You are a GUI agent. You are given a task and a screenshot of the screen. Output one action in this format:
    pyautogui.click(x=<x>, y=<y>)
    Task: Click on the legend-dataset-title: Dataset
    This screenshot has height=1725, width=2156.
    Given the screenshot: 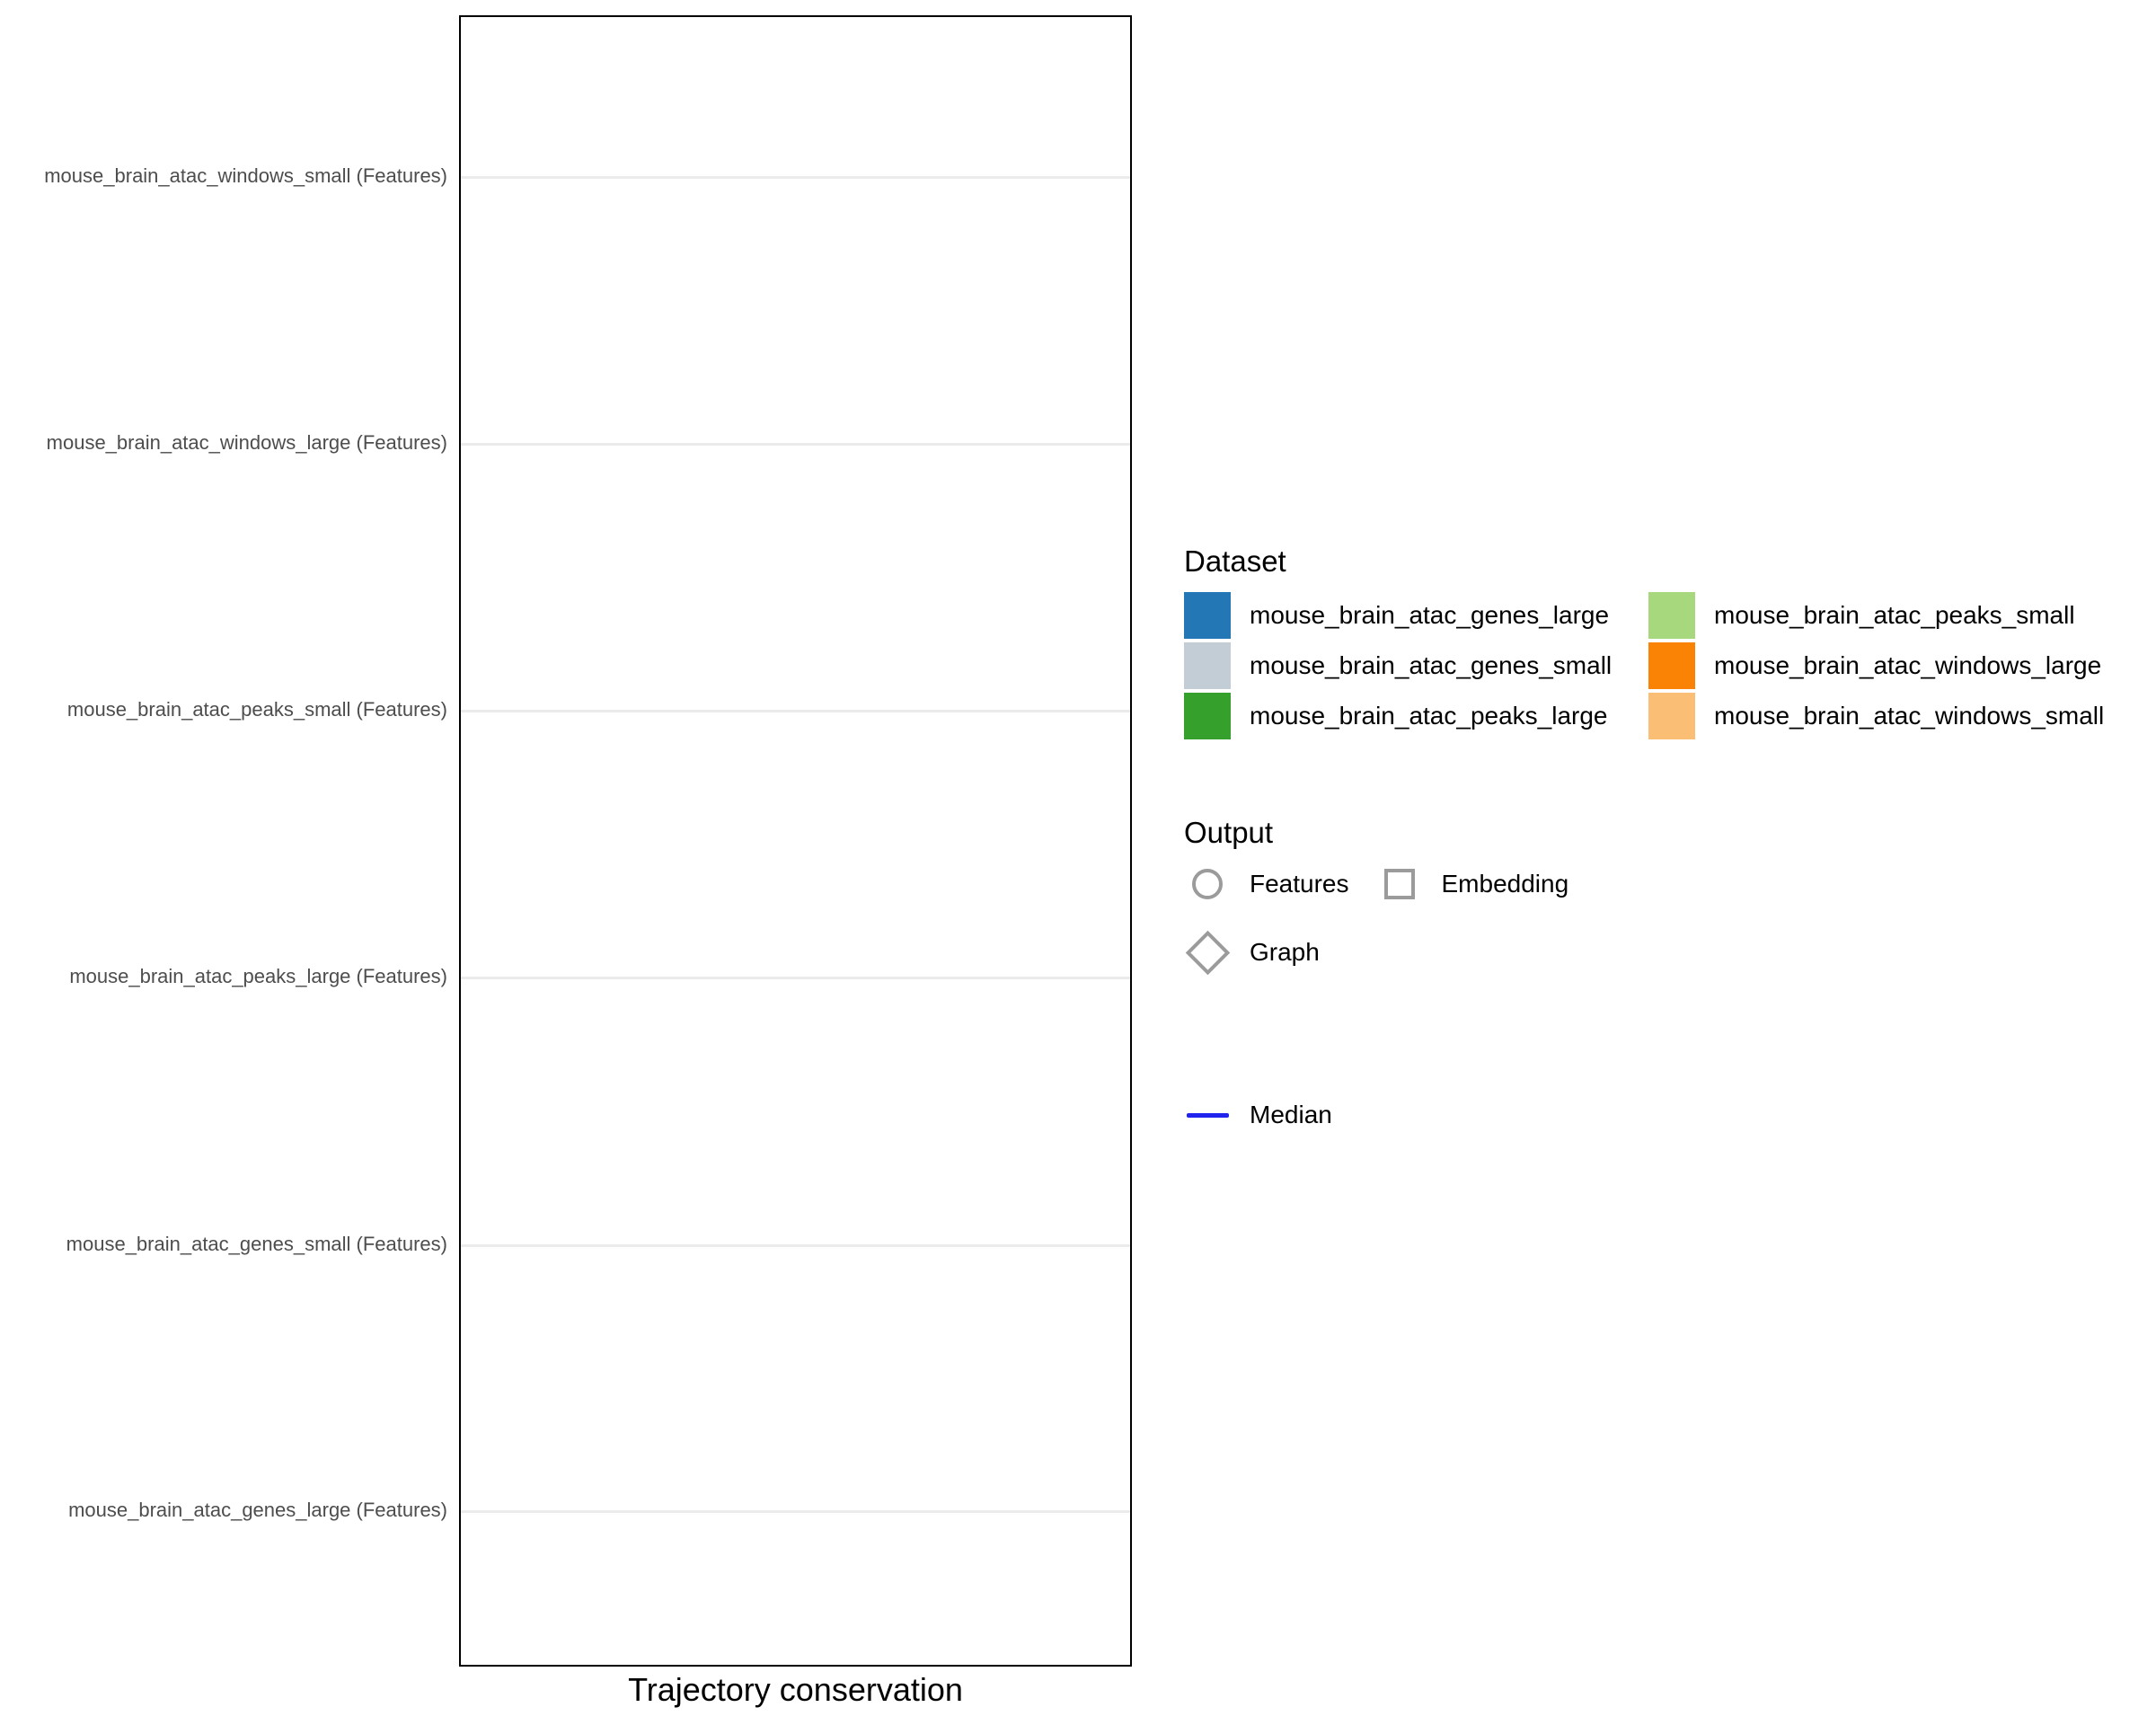 What is the action you would take?
    pyautogui.click(x=1235, y=561)
    